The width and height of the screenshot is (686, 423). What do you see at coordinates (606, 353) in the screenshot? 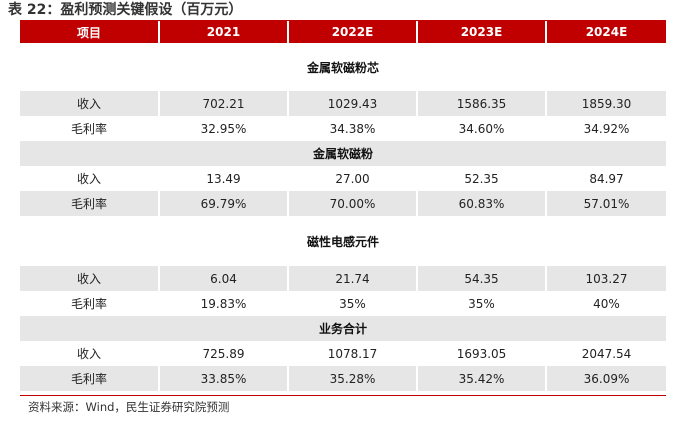
I see `table-cell: 2047.54` at bounding box center [606, 353].